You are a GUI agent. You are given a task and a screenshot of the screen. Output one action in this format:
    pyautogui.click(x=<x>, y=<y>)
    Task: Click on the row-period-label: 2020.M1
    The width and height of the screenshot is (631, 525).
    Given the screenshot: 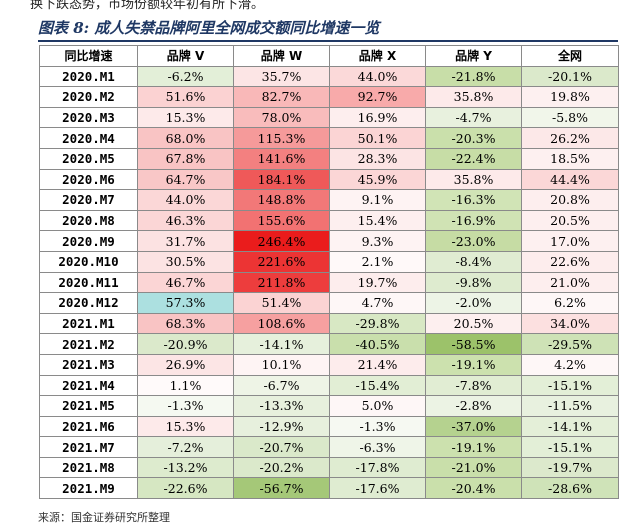 What is the action you would take?
    pyautogui.click(x=88, y=76)
    